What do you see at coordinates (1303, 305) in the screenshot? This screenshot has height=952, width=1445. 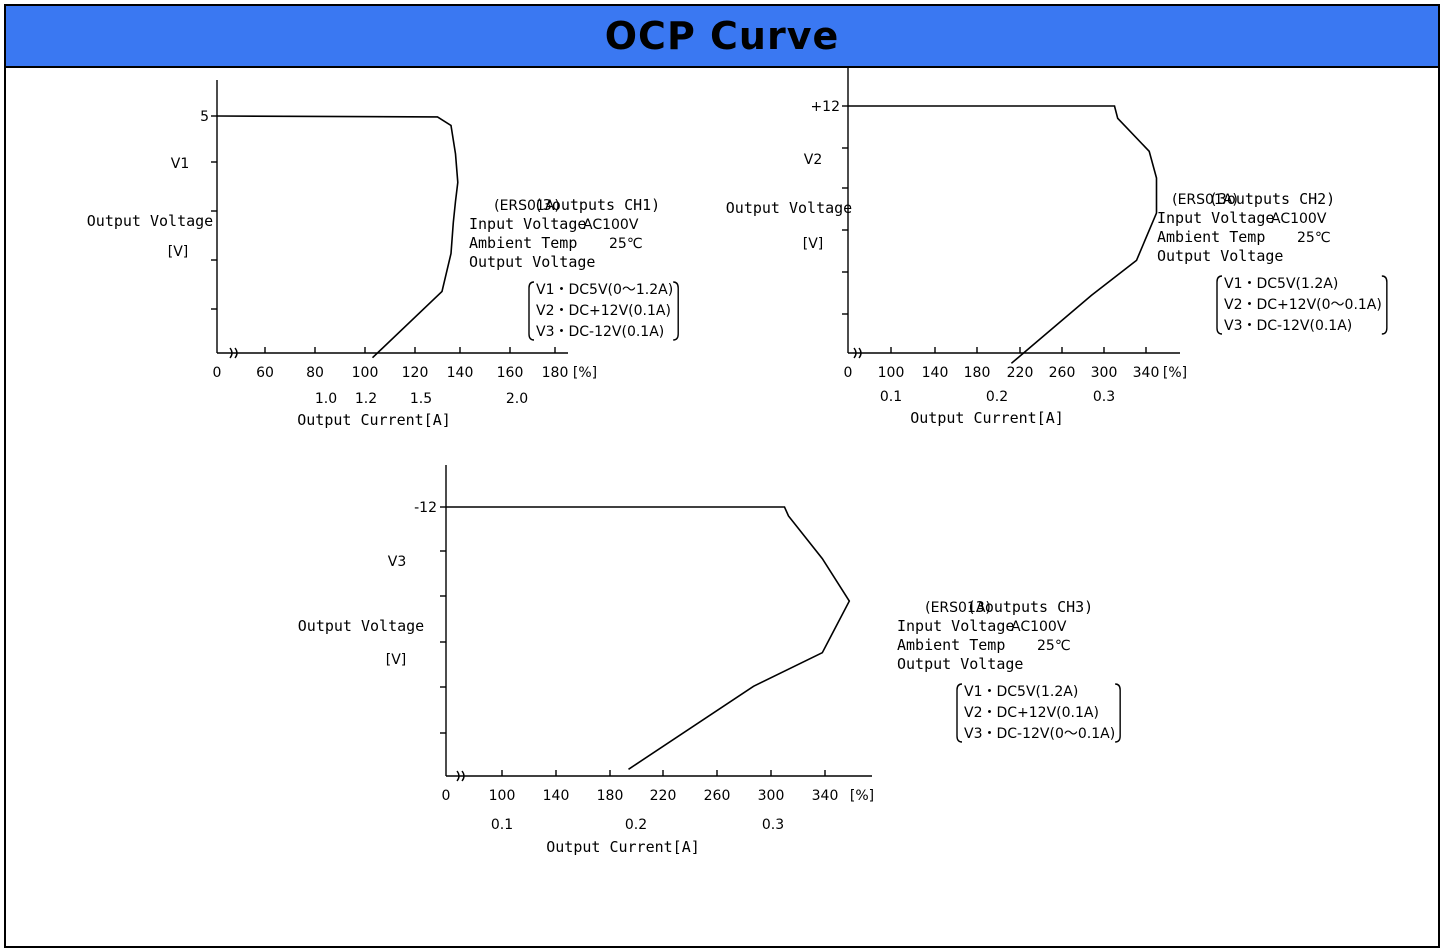 I see `legend-output-item: V2・DC+12V(0～0.1A)` at bounding box center [1303, 305].